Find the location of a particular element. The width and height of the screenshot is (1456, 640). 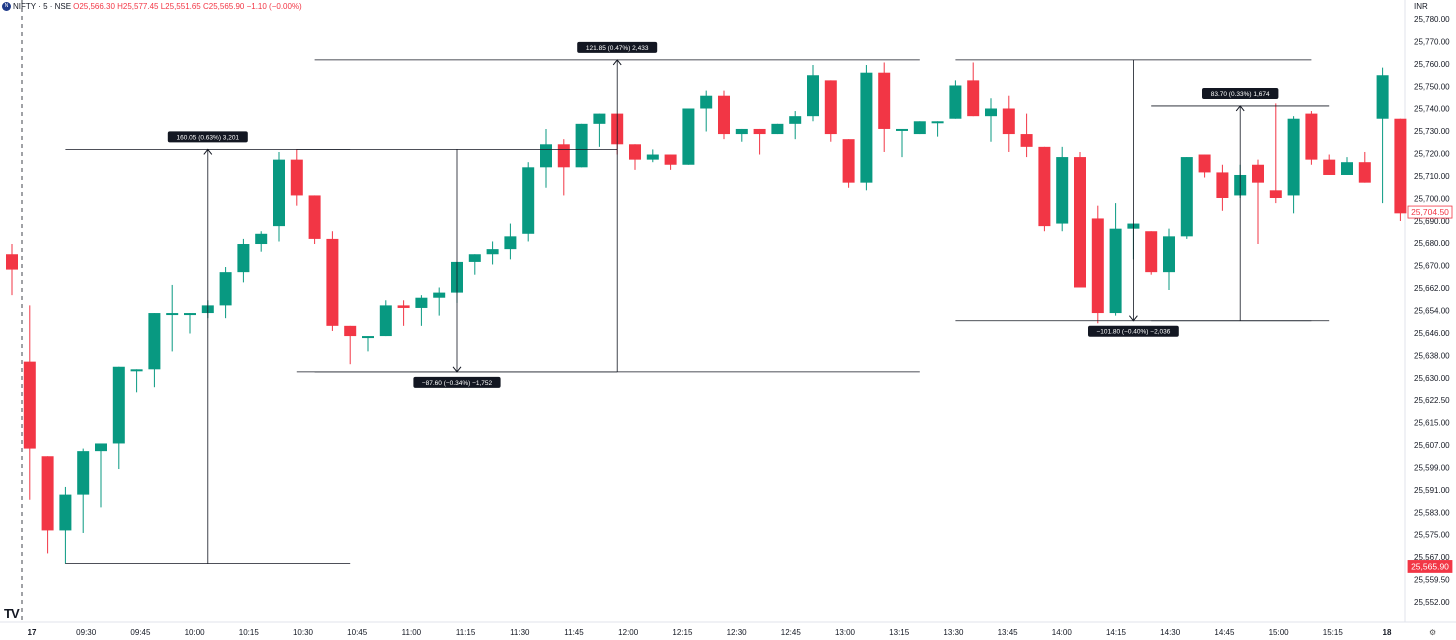

y-tick-label: 25,654.00 is located at coordinates (1432, 311).